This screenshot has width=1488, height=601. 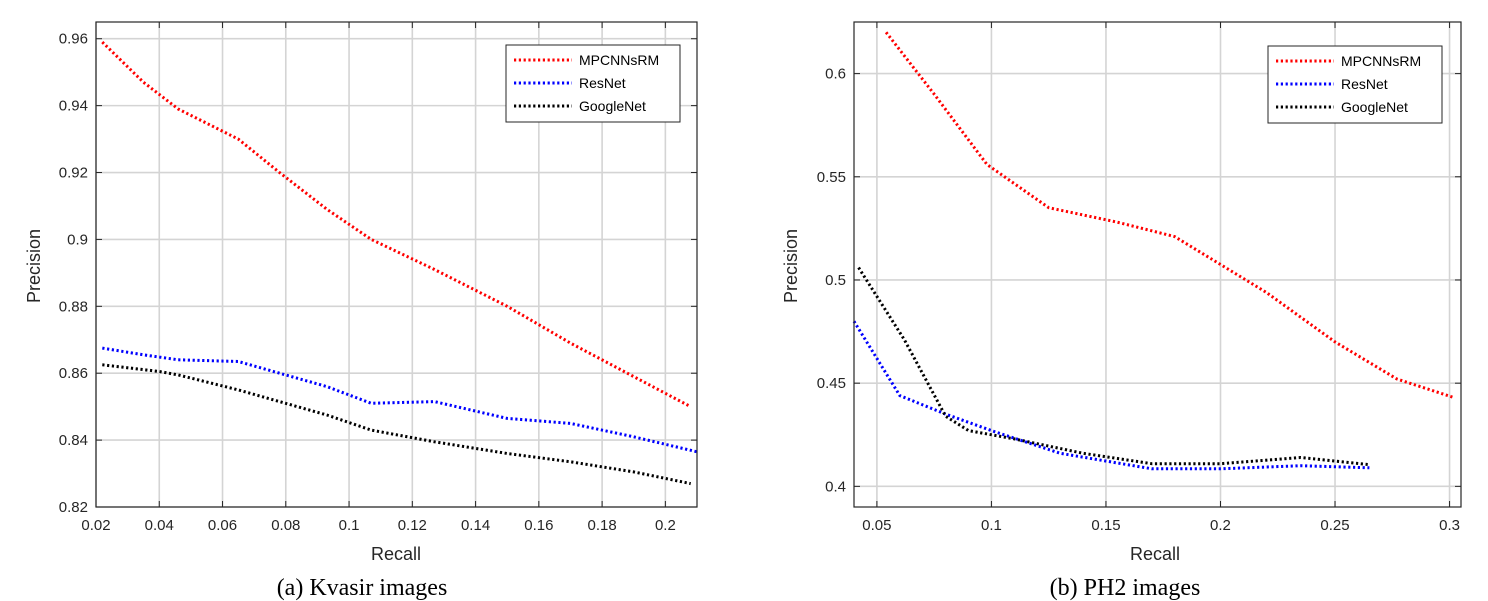 I want to click on x-tick-label: 0.05, so click(x=876, y=525).